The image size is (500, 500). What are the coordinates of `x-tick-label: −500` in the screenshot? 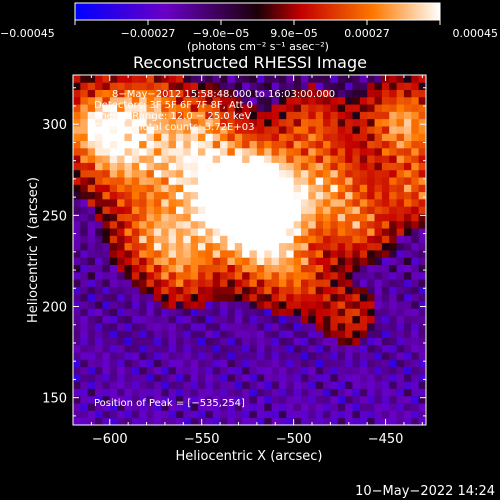 It's located at (294, 439).